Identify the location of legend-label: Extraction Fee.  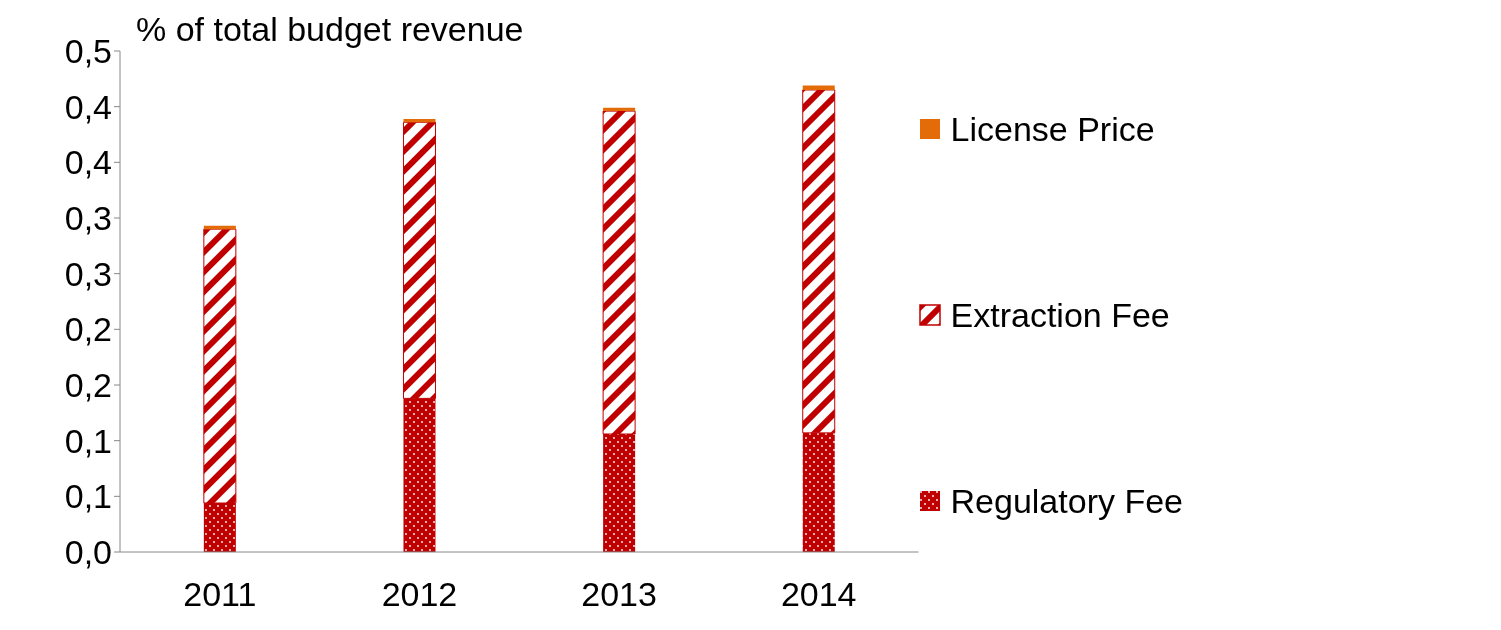
(1060, 315).